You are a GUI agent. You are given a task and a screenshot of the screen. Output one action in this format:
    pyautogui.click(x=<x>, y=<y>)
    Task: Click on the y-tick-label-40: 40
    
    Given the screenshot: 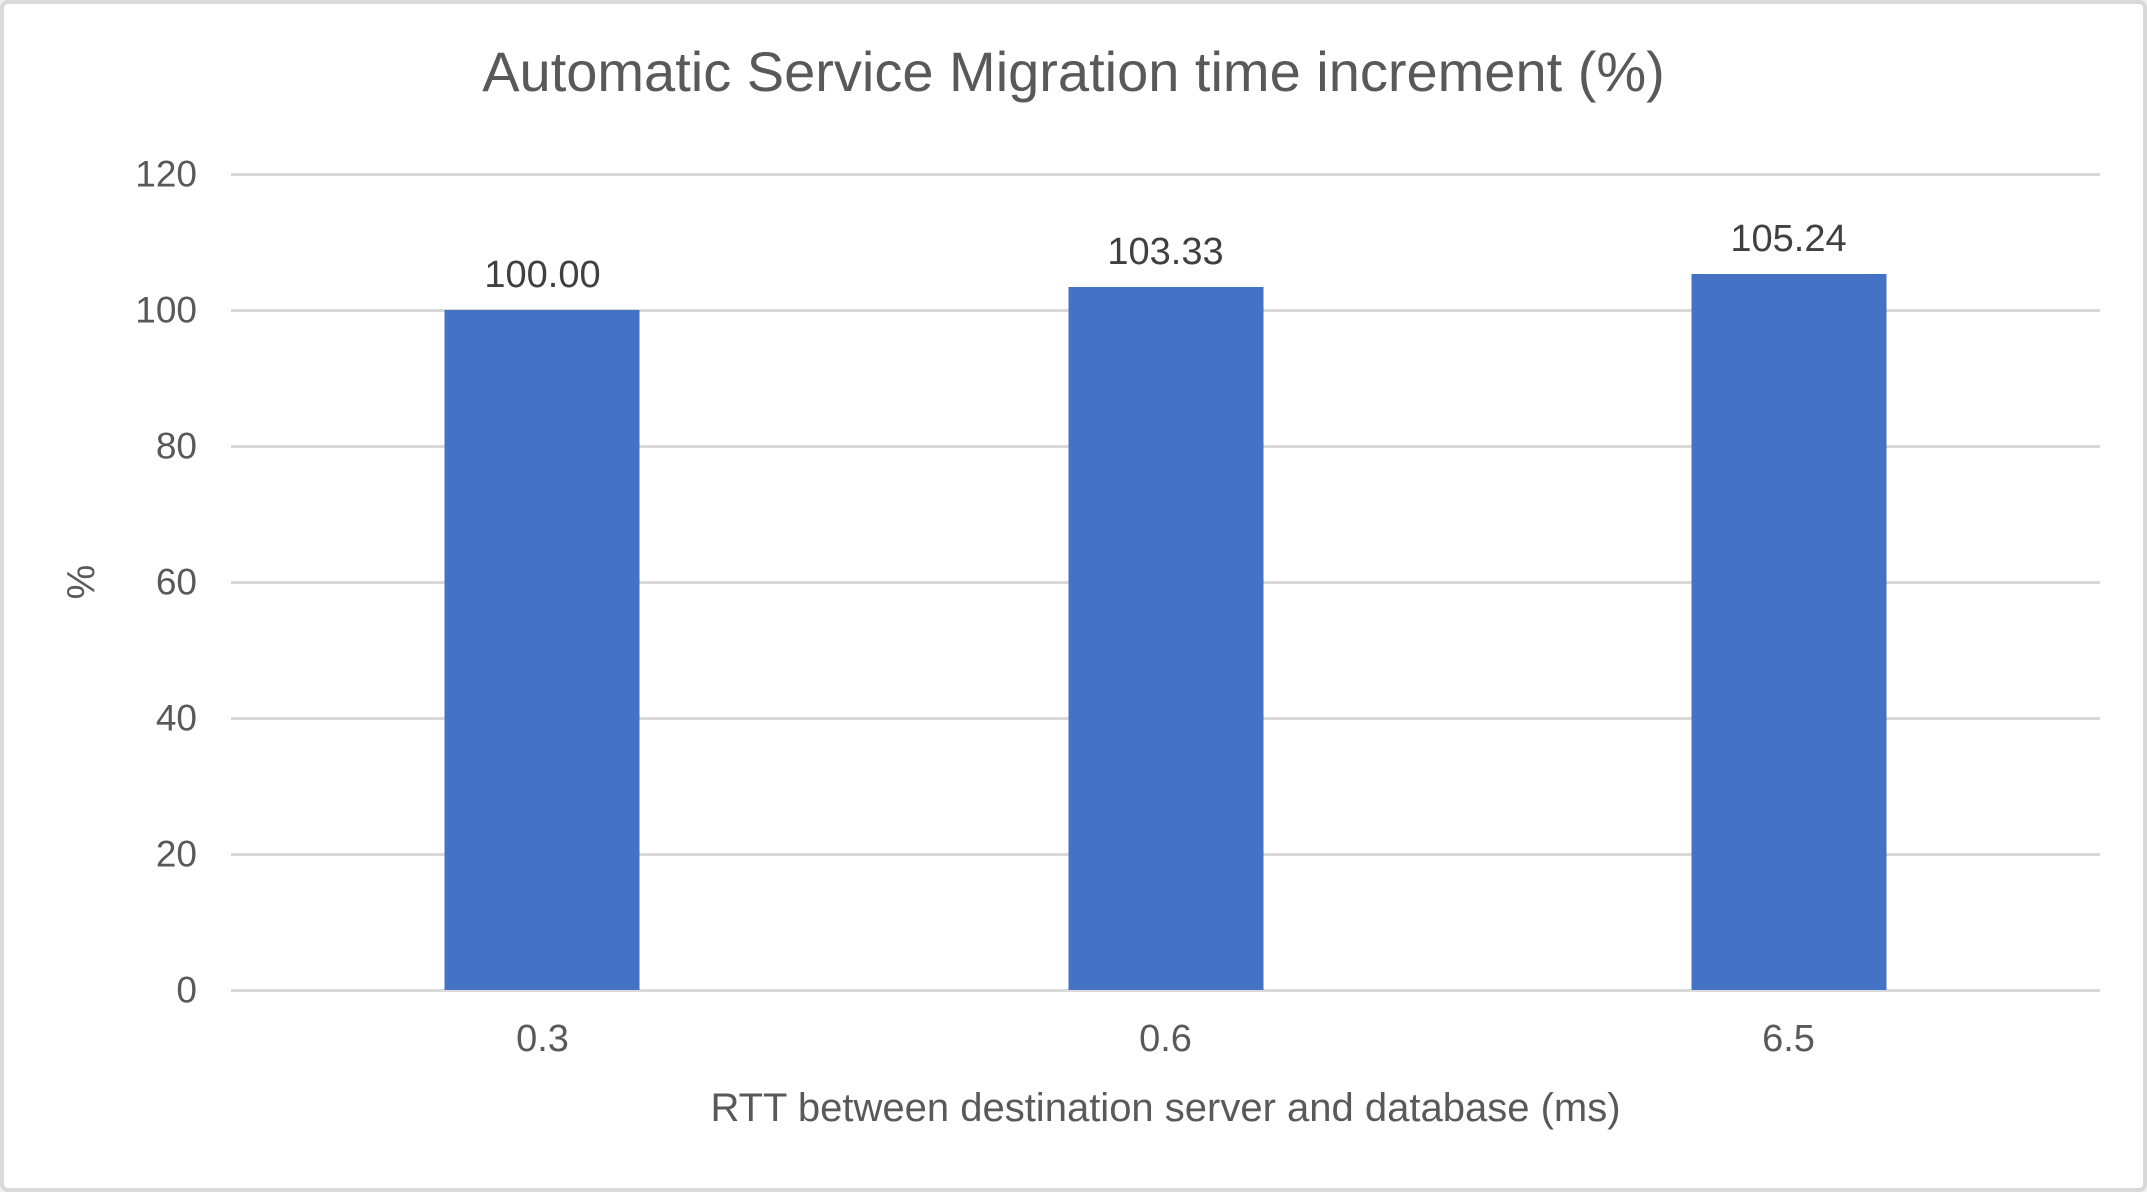 What is the action you would take?
    pyautogui.click(x=176, y=718)
    